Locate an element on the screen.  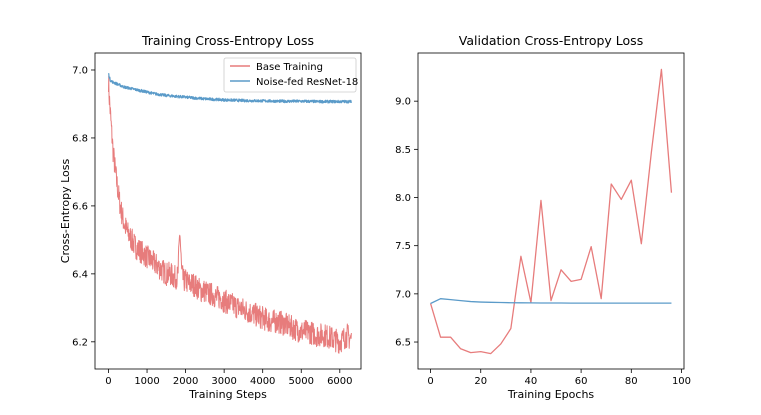
y-tick-label-training: 6.6 is located at coordinates (80, 206).